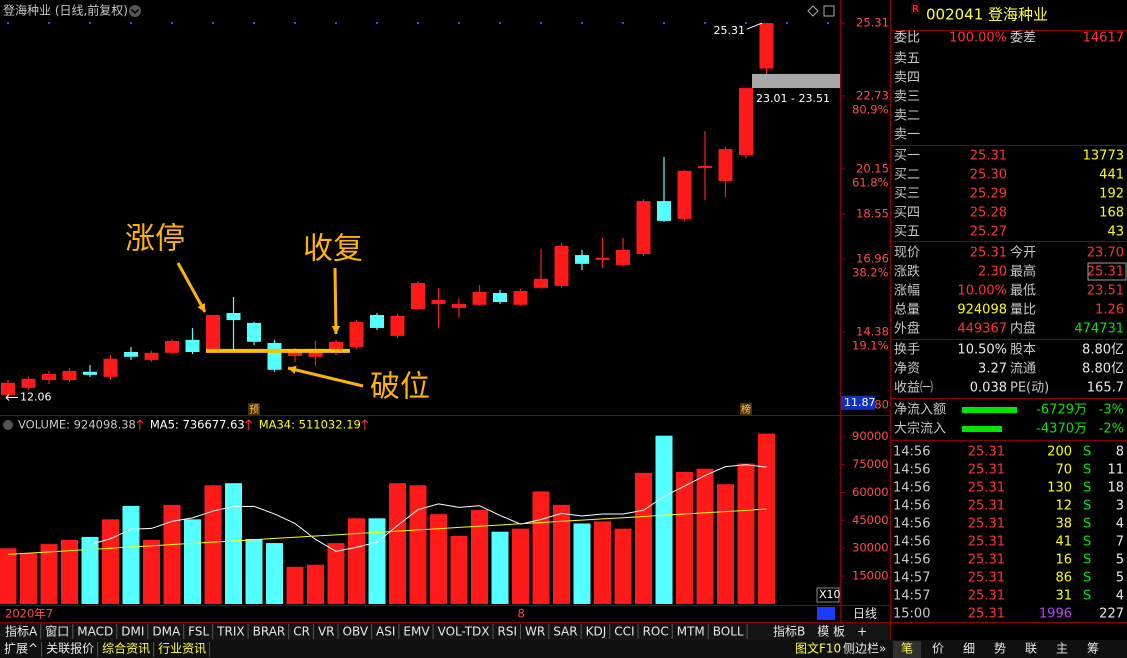 This screenshot has height=658, width=1127. I want to click on window-icon, so click(829, 11).